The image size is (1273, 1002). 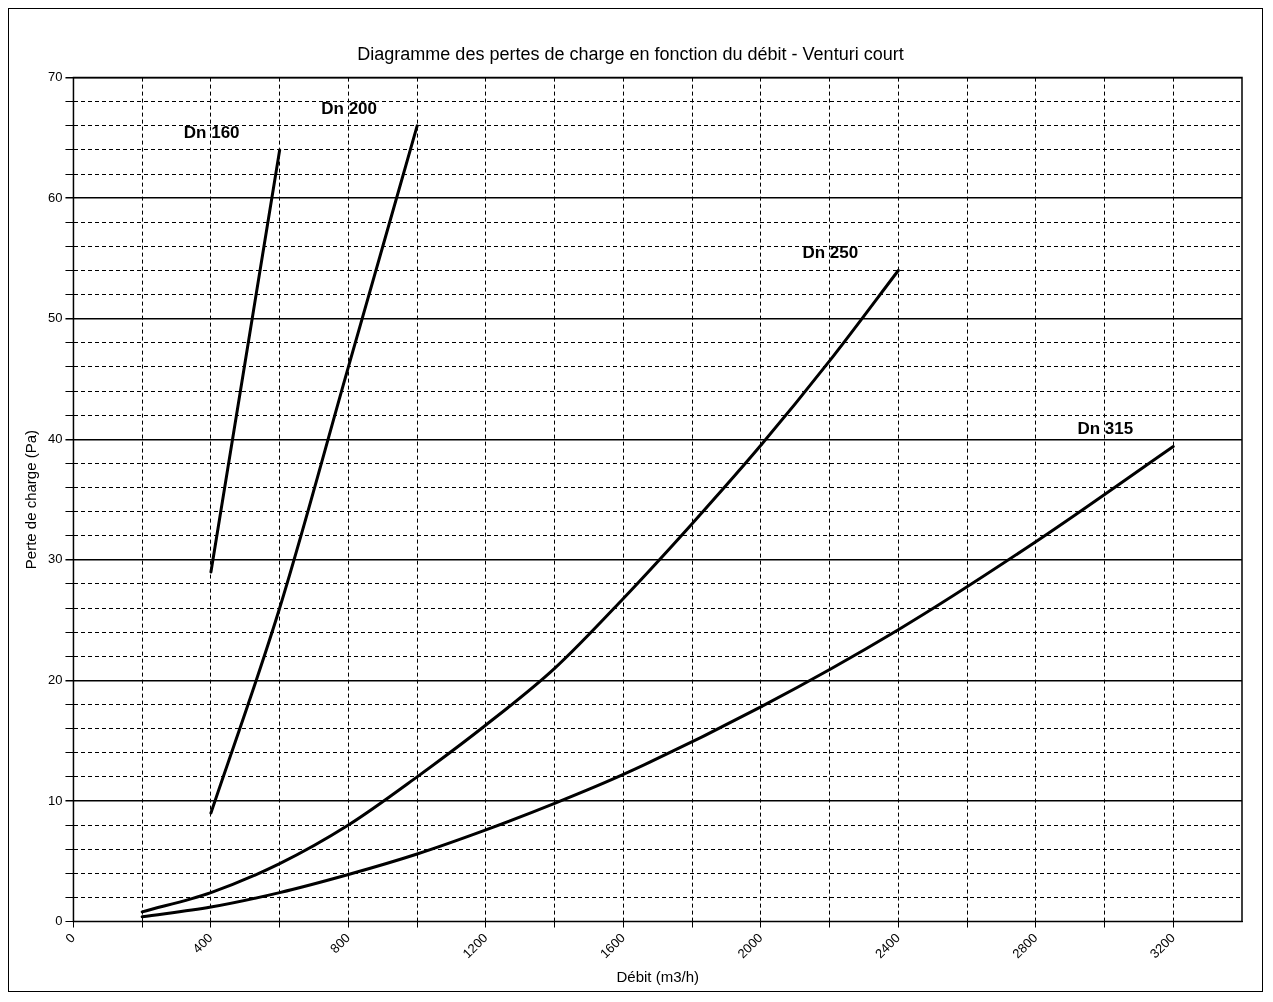 What do you see at coordinates (211, 132) in the screenshot?
I see `text: Dn 160` at bounding box center [211, 132].